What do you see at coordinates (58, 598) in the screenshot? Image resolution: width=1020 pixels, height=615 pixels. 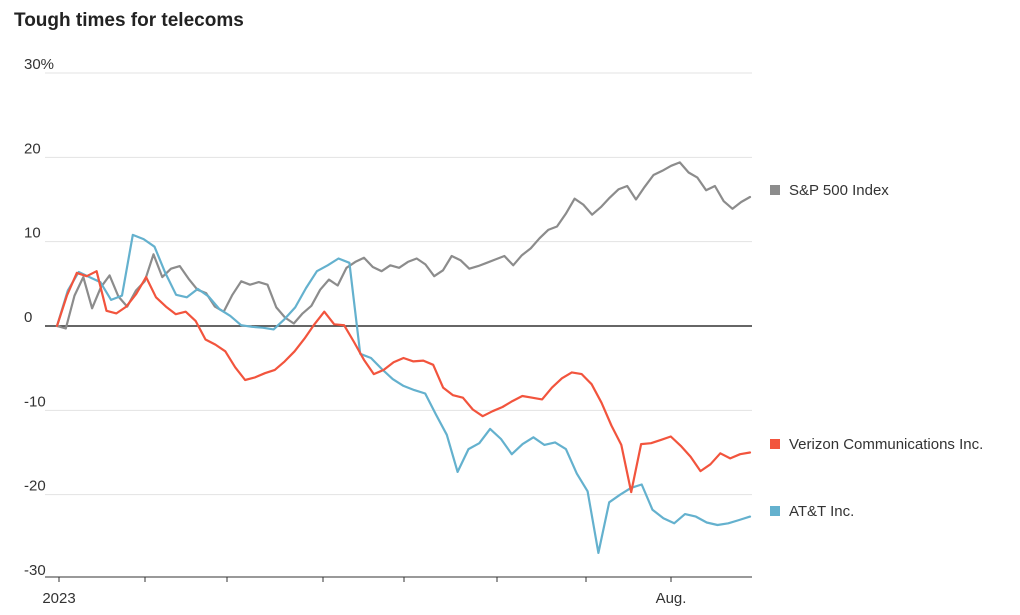 I see `x-tick-label: 2023` at bounding box center [58, 598].